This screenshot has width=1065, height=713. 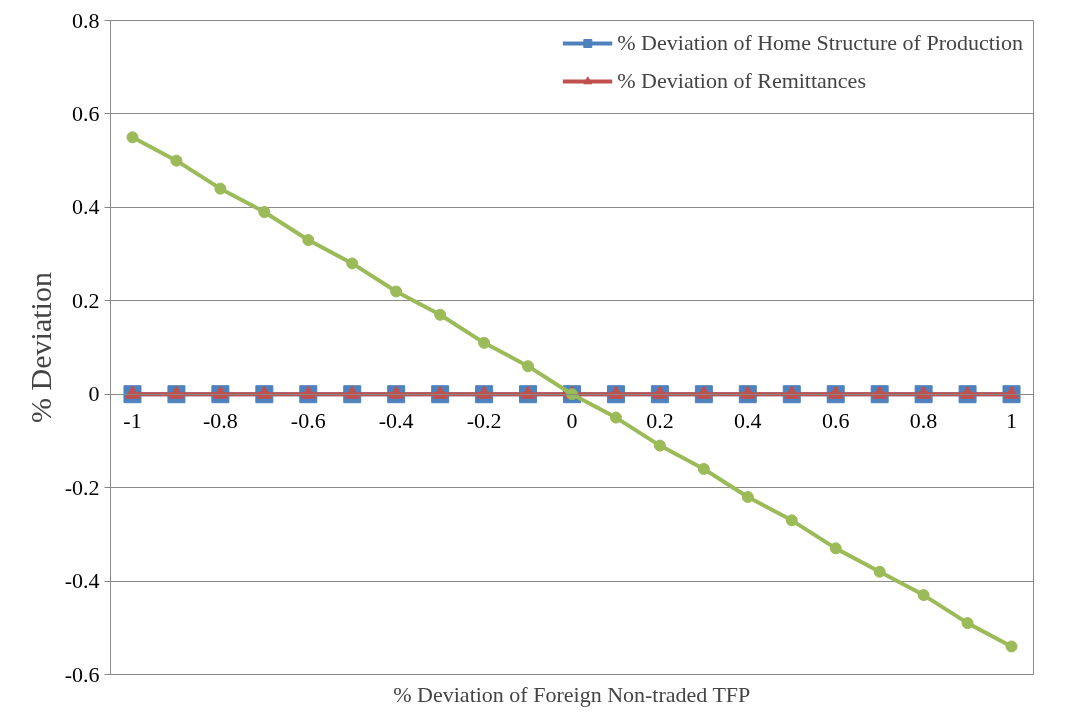 I want to click on legend-label: % Deviation of Home Structure of Production, so click(x=820, y=43).